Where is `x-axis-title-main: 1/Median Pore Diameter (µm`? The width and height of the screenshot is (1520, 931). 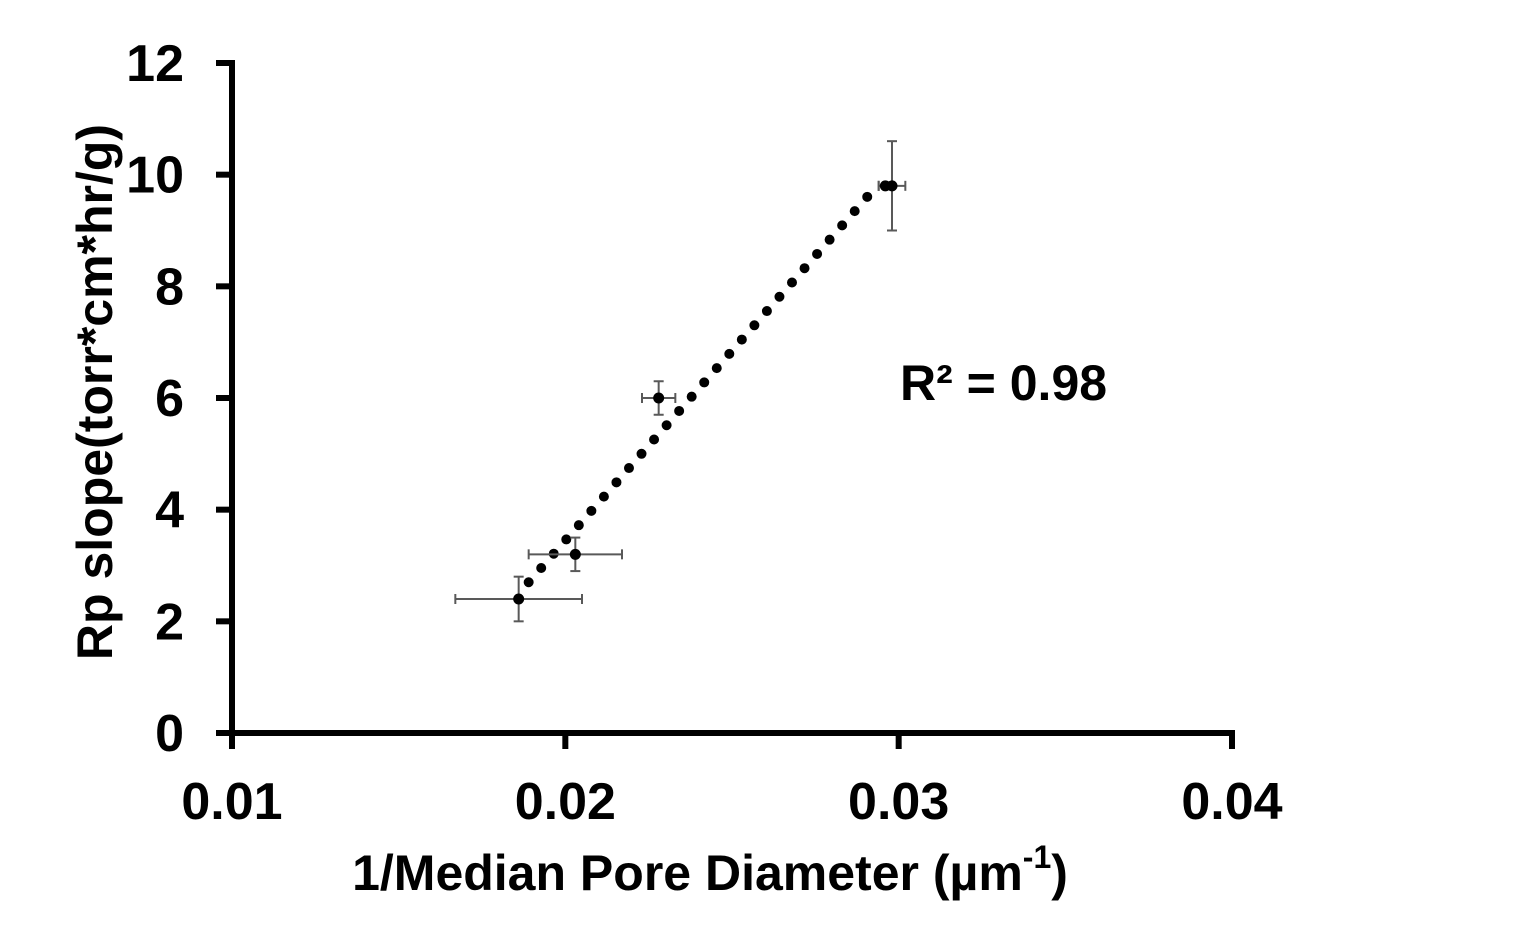 x-axis-title-main: 1/Median Pore Diameter (µm is located at coordinates (687, 873).